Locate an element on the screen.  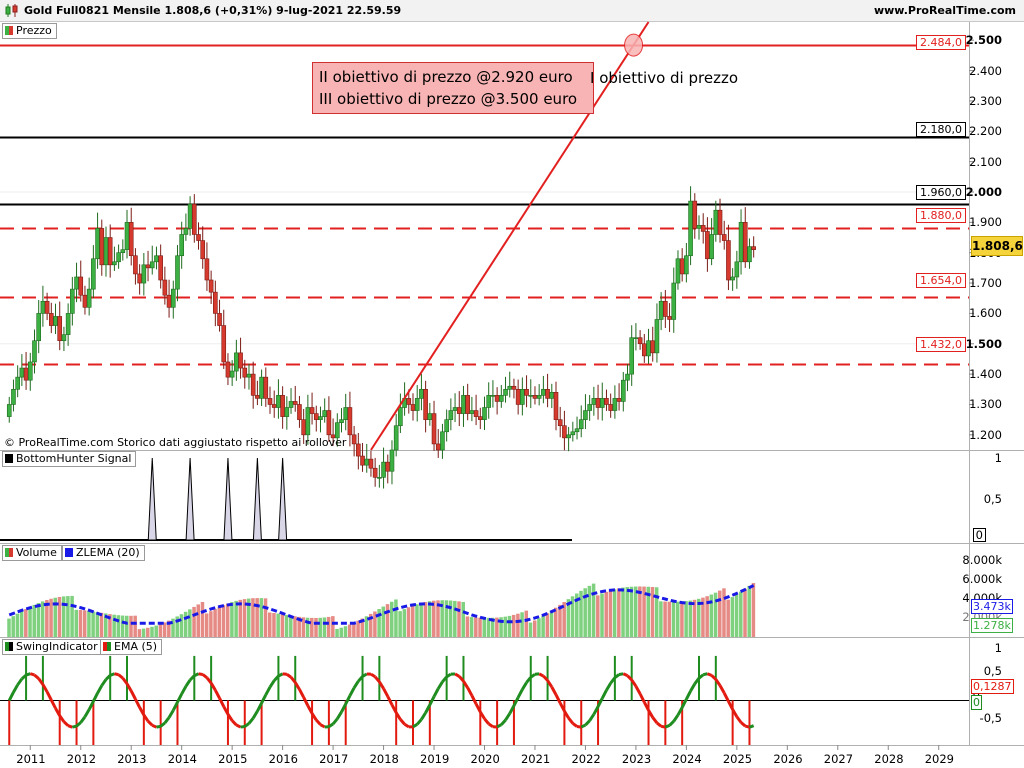
time-axis-label: 2019 is located at coordinates (435, 759).